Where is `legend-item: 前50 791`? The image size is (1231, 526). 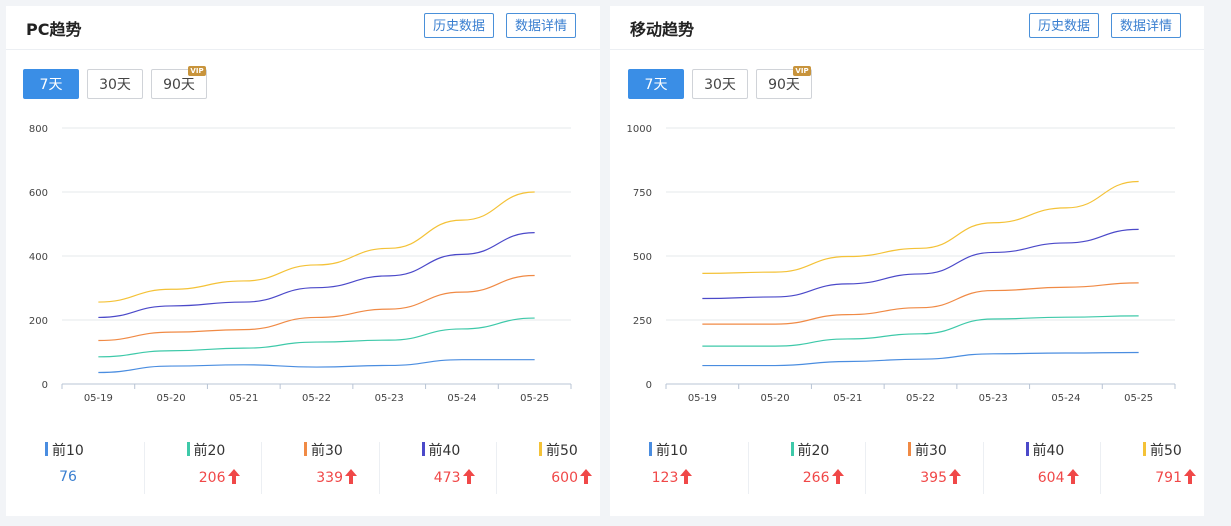 legend-item: 前50 791 is located at coordinates (1159, 466).